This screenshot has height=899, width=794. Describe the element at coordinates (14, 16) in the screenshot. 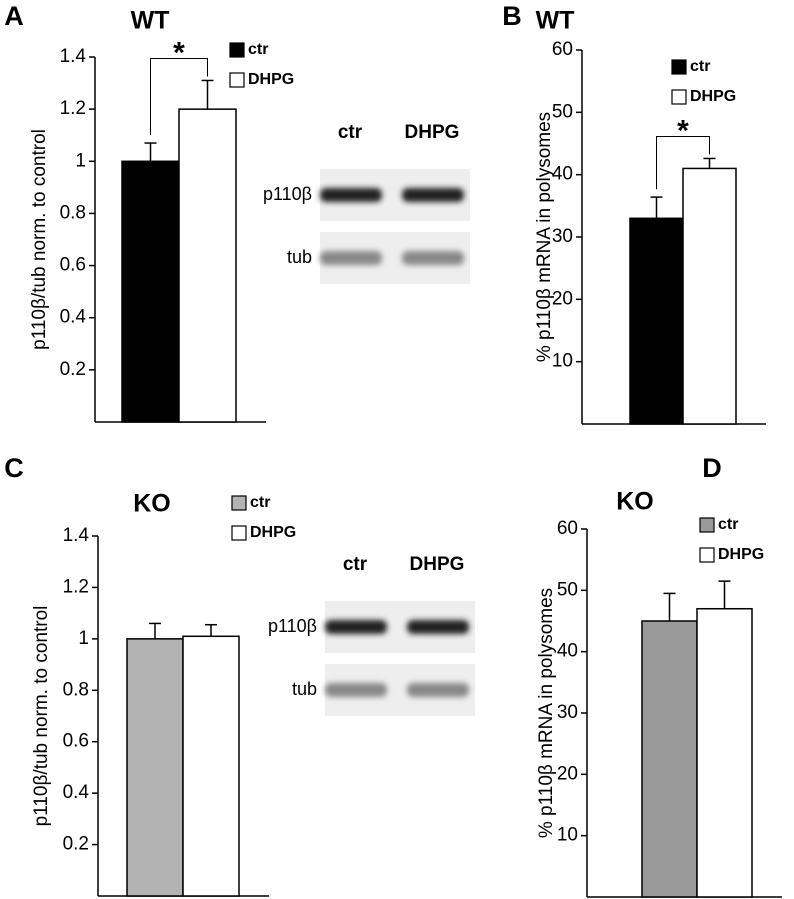

I see `panel-letter: A` at that location.